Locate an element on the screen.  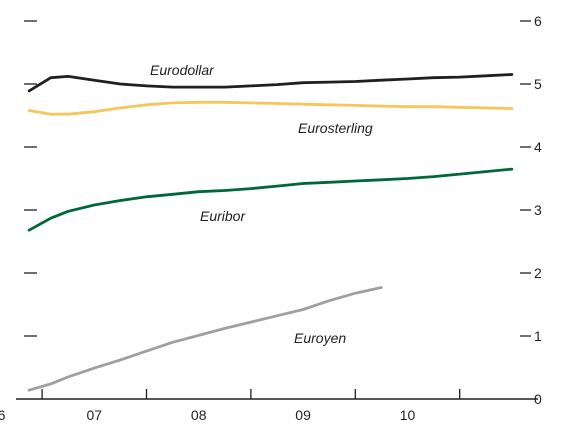
series-line-eurosterling is located at coordinates (270, 108).